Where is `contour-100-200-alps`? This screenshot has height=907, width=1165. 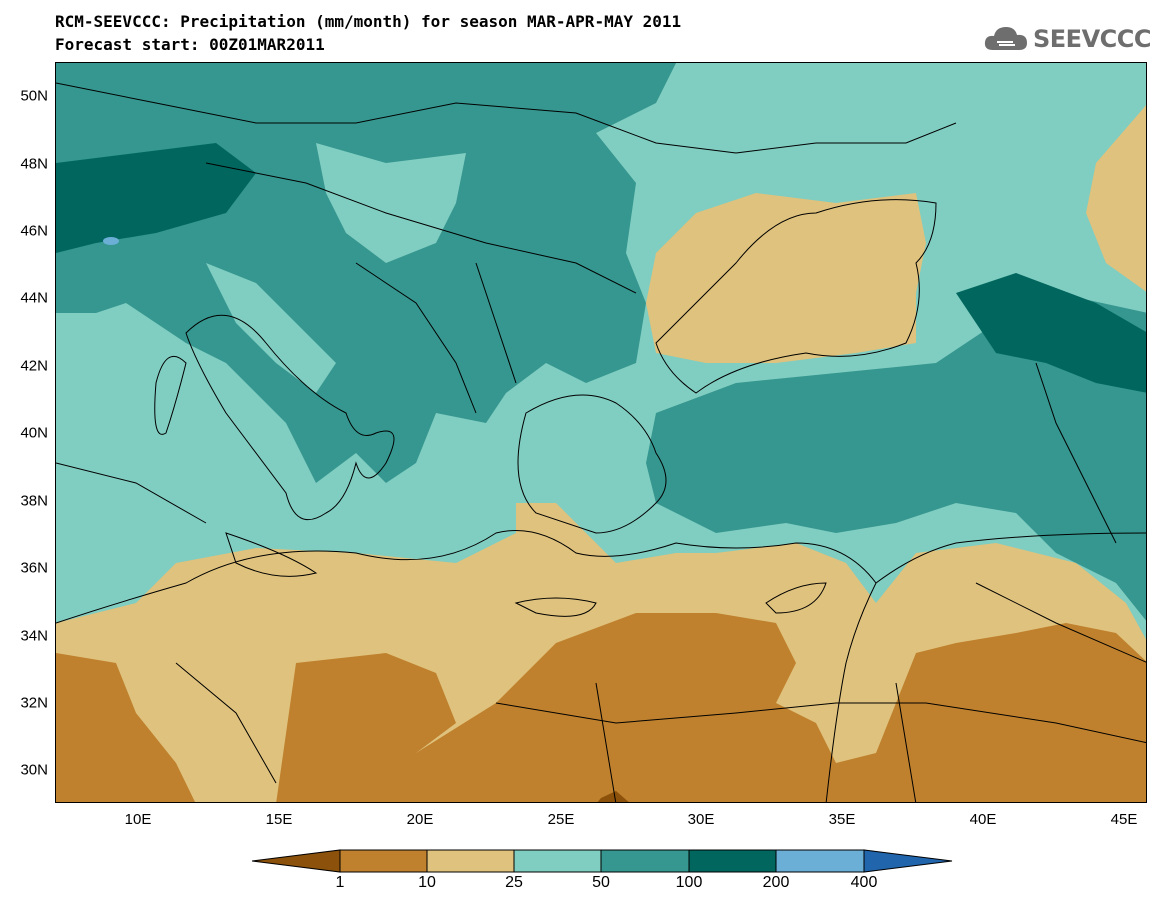 contour-100-200-alps is located at coordinates (156, 198).